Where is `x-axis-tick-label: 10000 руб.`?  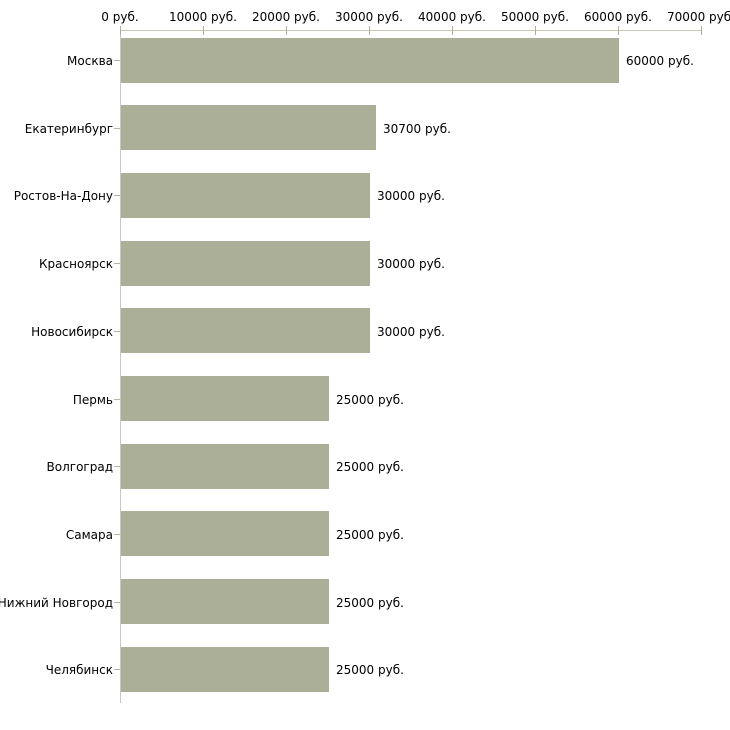
x-axis-tick-label: 10000 руб. is located at coordinates (203, 17).